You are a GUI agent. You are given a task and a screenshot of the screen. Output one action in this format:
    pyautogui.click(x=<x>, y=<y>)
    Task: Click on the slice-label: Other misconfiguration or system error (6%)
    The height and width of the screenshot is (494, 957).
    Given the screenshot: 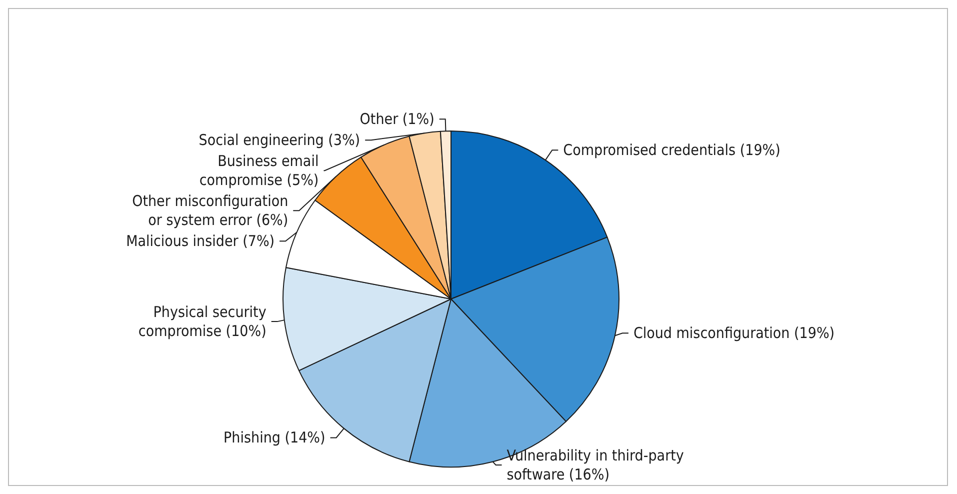 What is the action you would take?
    pyautogui.click(x=210, y=211)
    